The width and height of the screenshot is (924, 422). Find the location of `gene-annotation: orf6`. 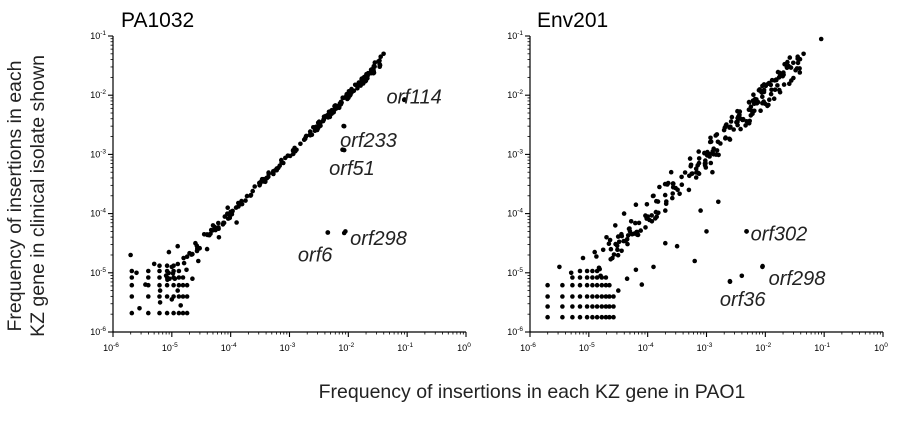

gene-annotation: orf6 is located at coordinates (315, 255).